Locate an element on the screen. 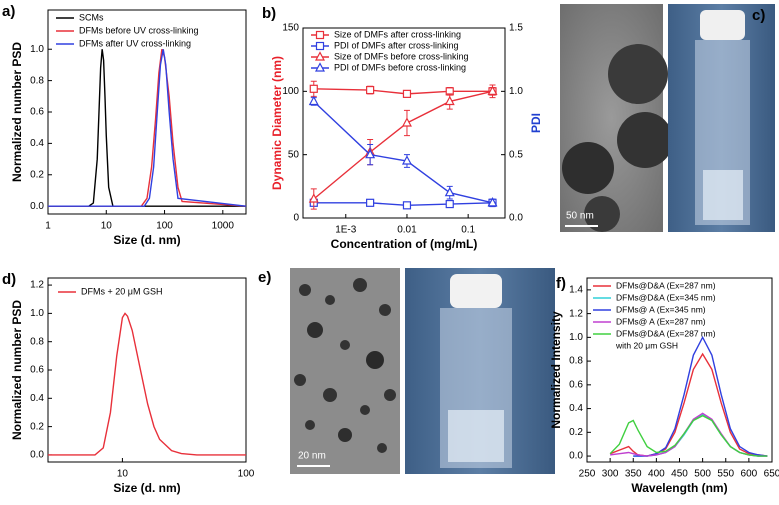  legend-label: Size of DMFs after cross-linking is located at coordinates (397, 34).